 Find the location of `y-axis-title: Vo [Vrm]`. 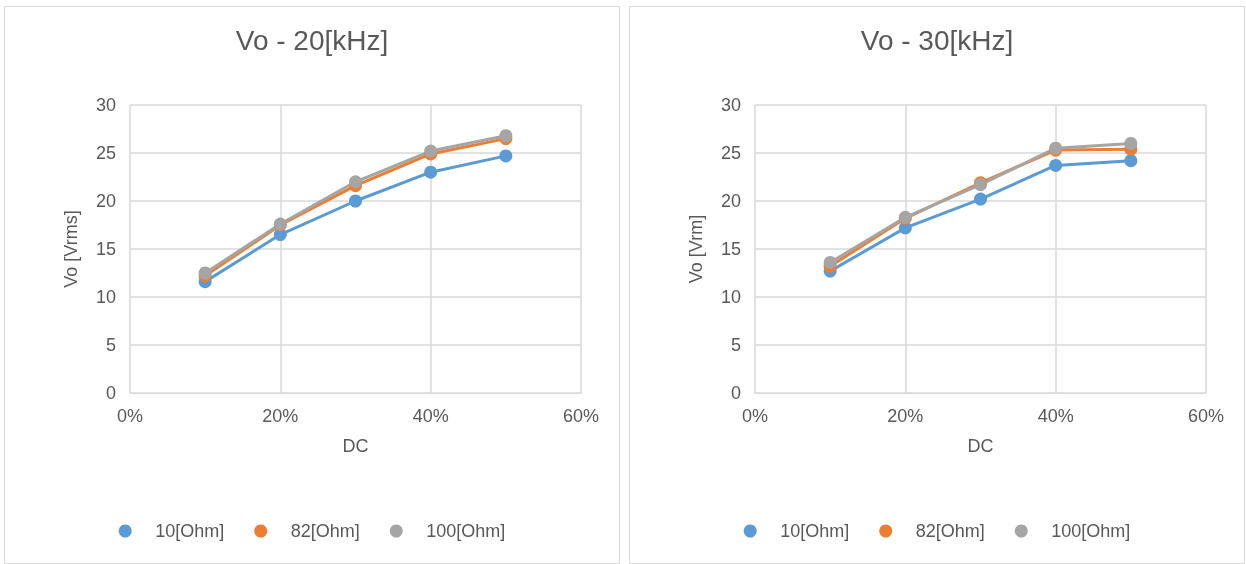

y-axis-title: Vo [Vrm] is located at coordinates (696, 249).